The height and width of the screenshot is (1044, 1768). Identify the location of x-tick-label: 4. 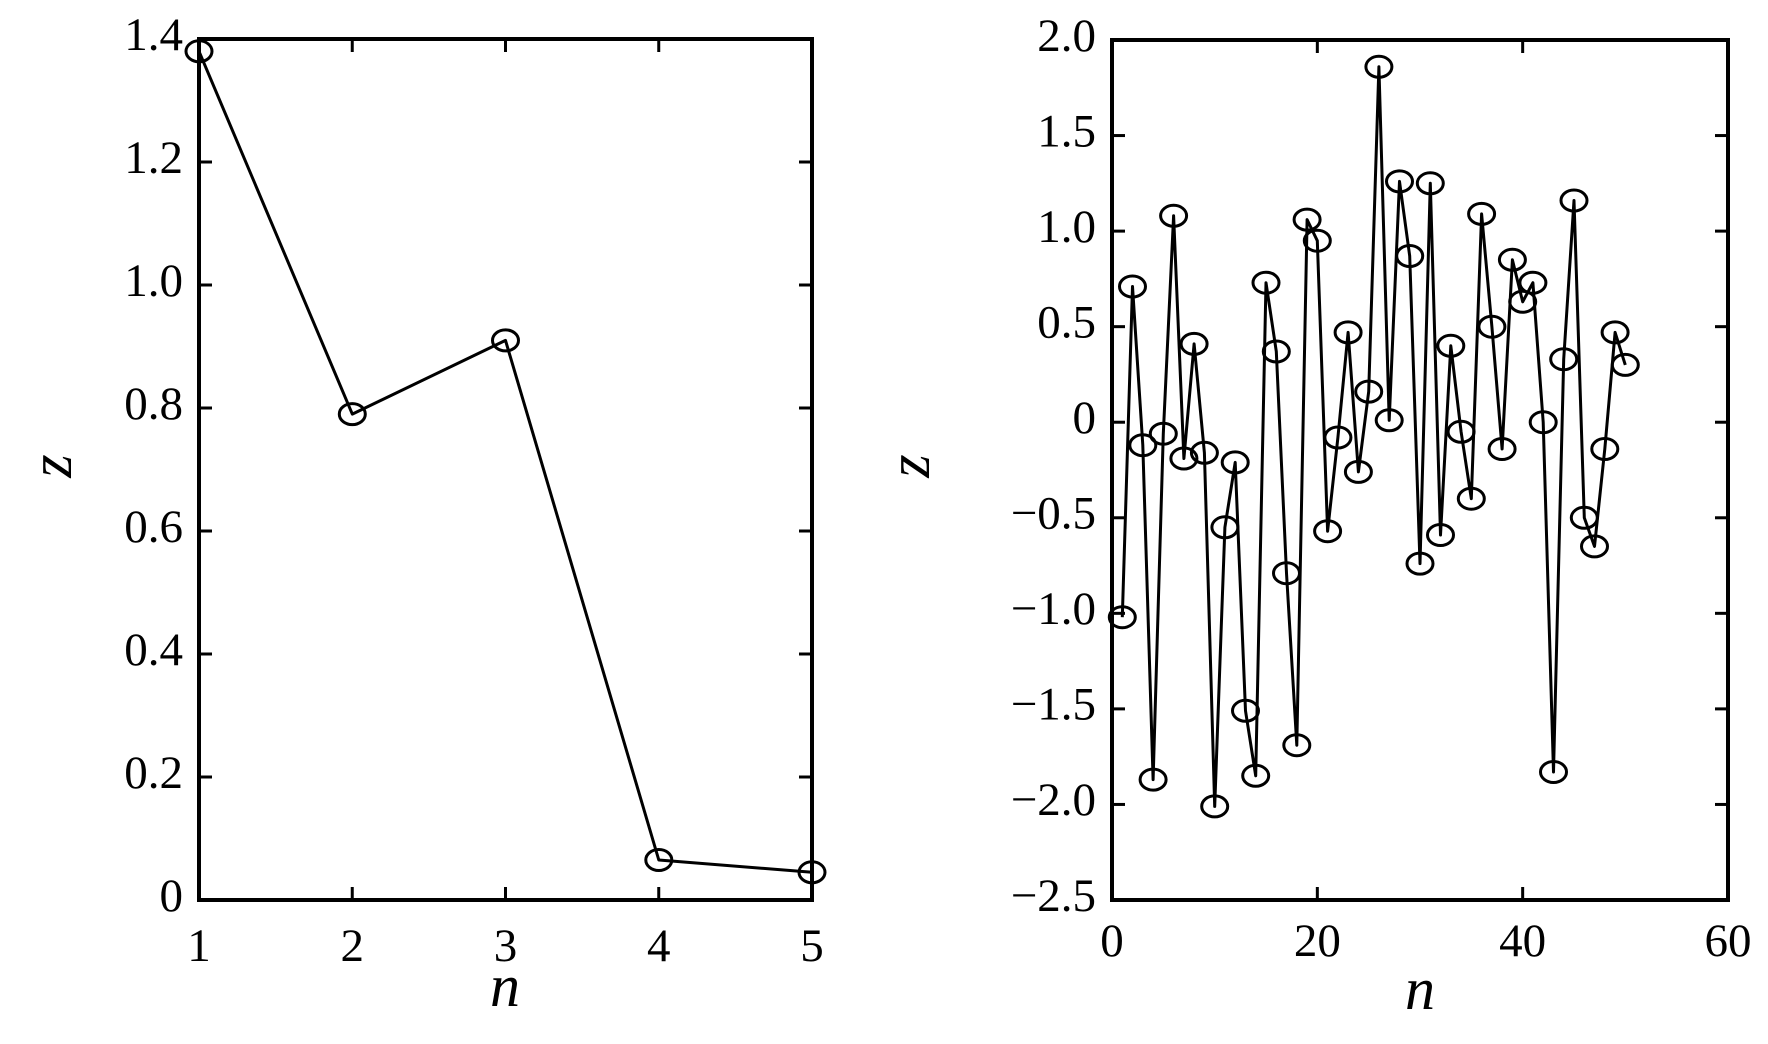
(659, 946).